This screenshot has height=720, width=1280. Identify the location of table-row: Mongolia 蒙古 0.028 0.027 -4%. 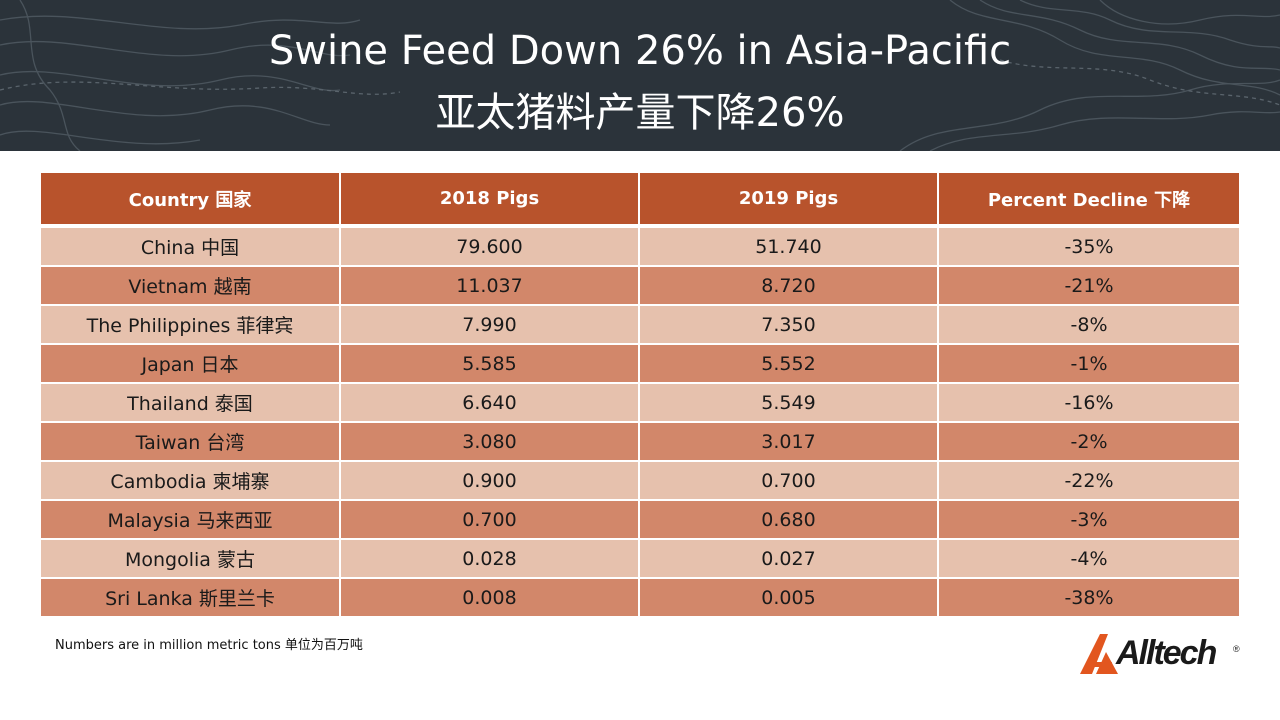
(640, 559).